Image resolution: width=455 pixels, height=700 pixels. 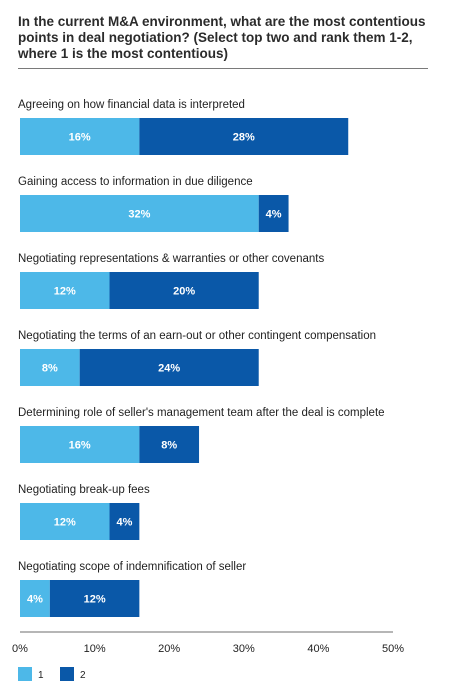 I want to click on legend-label: 1, so click(x=41, y=675).